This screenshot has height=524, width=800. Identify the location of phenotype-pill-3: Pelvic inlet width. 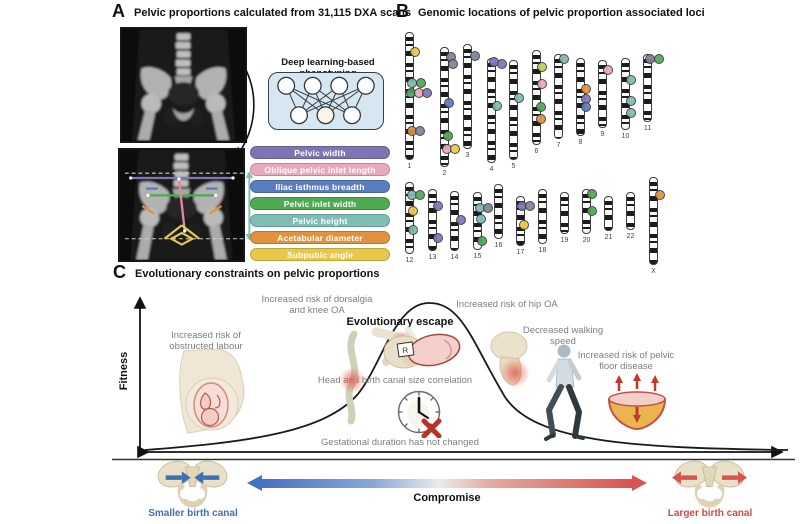
(320, 203).